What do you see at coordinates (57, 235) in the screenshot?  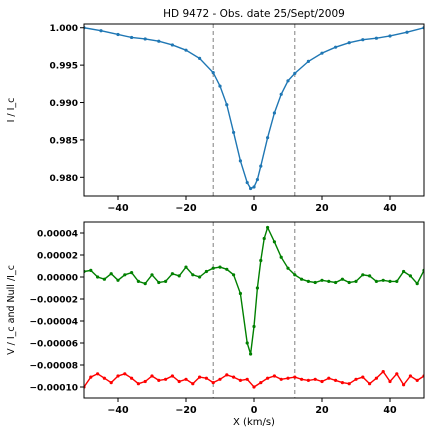 I see `y-tick-label: 0.00004` at bounding box center [57, 235].